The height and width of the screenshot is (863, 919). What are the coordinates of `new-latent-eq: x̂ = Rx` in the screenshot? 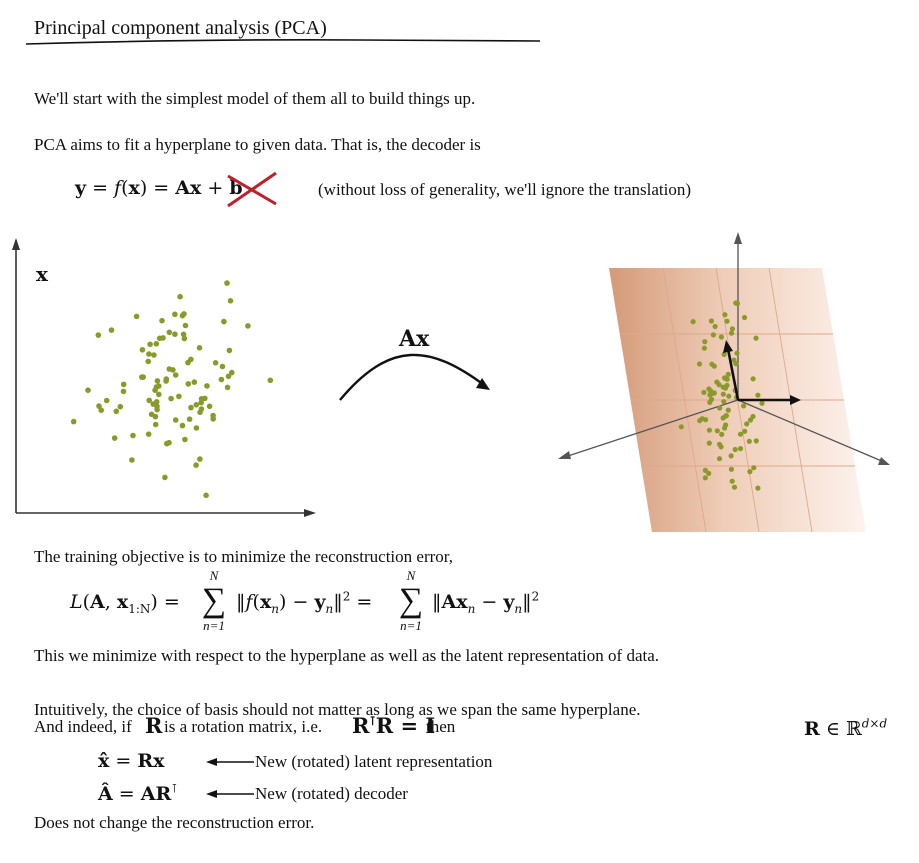 It's located at (131, 761).